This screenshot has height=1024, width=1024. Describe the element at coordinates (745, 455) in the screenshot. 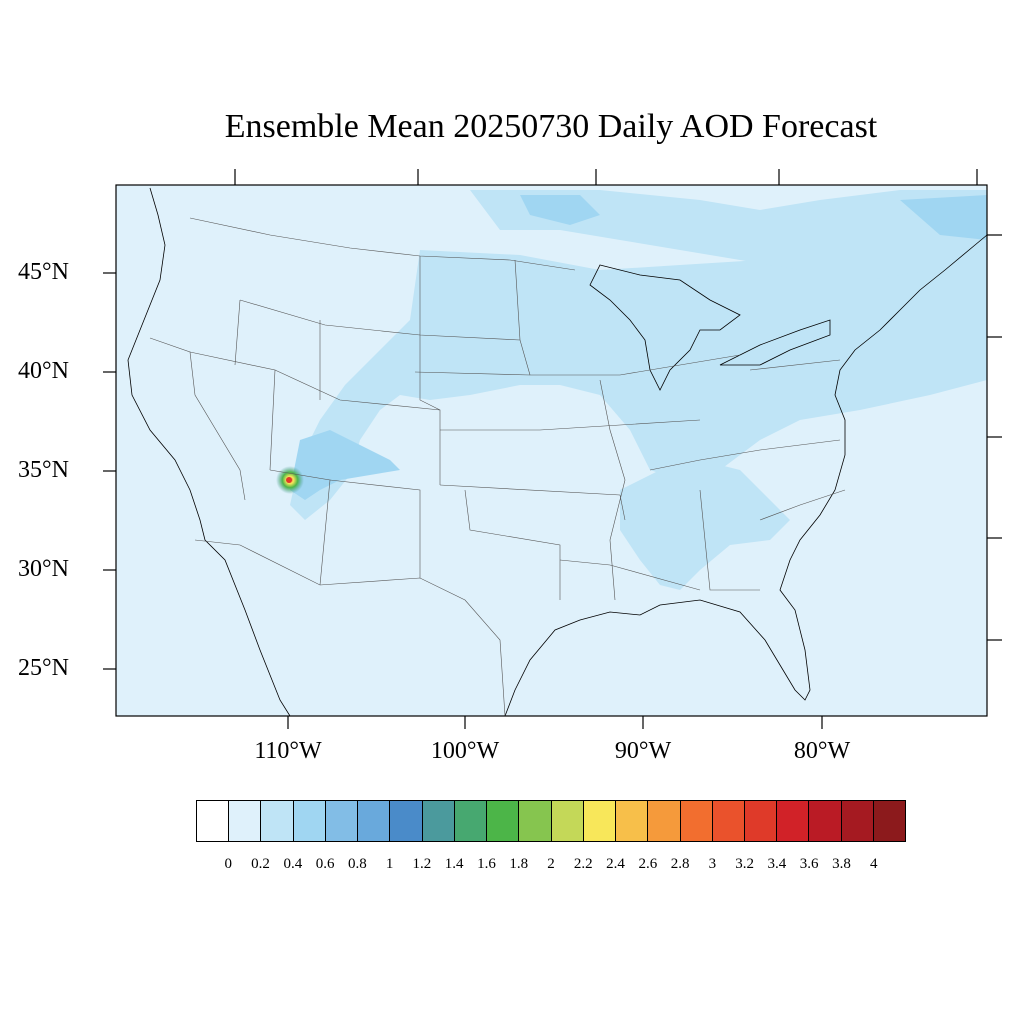

I see `border-oh-valley` at that location.